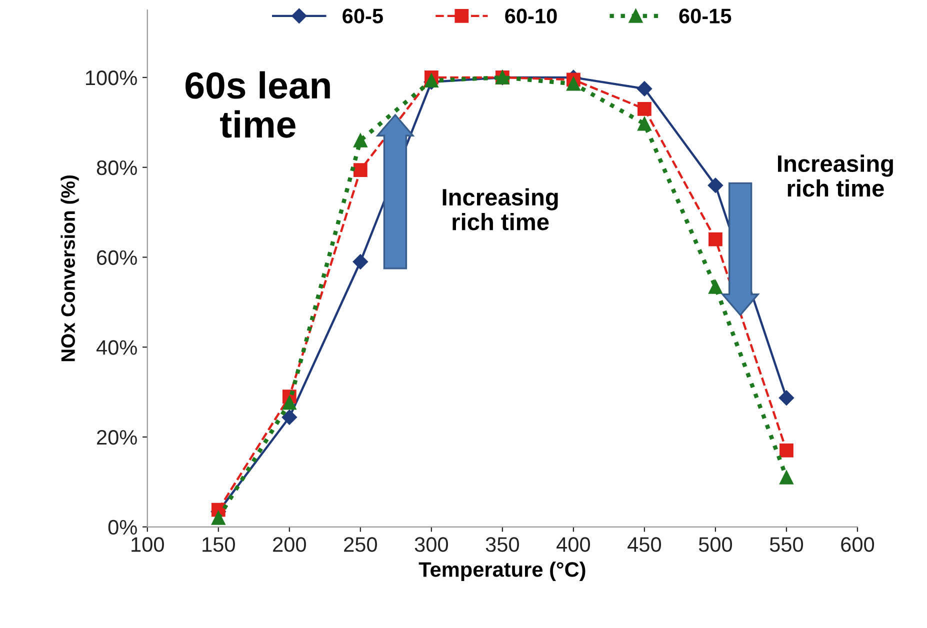 The height and width of the screenshot is (628, 927). I want to click on y-axis-title: NOx Conversion (%), so click(69, 268).